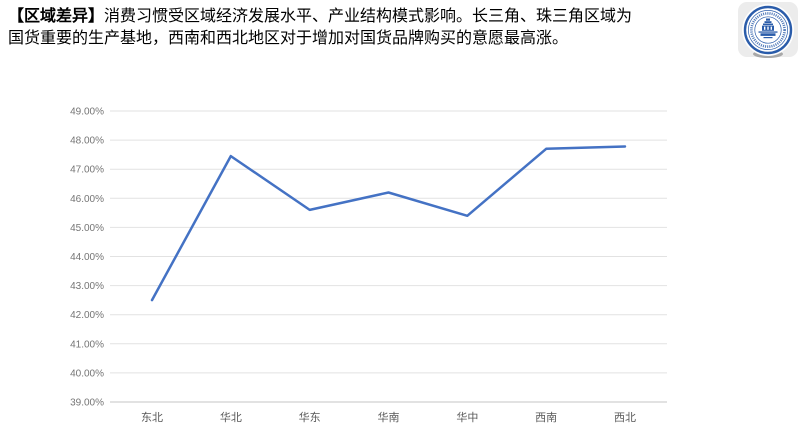 Image resolution: width=807 pixels, height=447 pixels. I want to click on x-axis-category-label: 华东, so click(310, 417).